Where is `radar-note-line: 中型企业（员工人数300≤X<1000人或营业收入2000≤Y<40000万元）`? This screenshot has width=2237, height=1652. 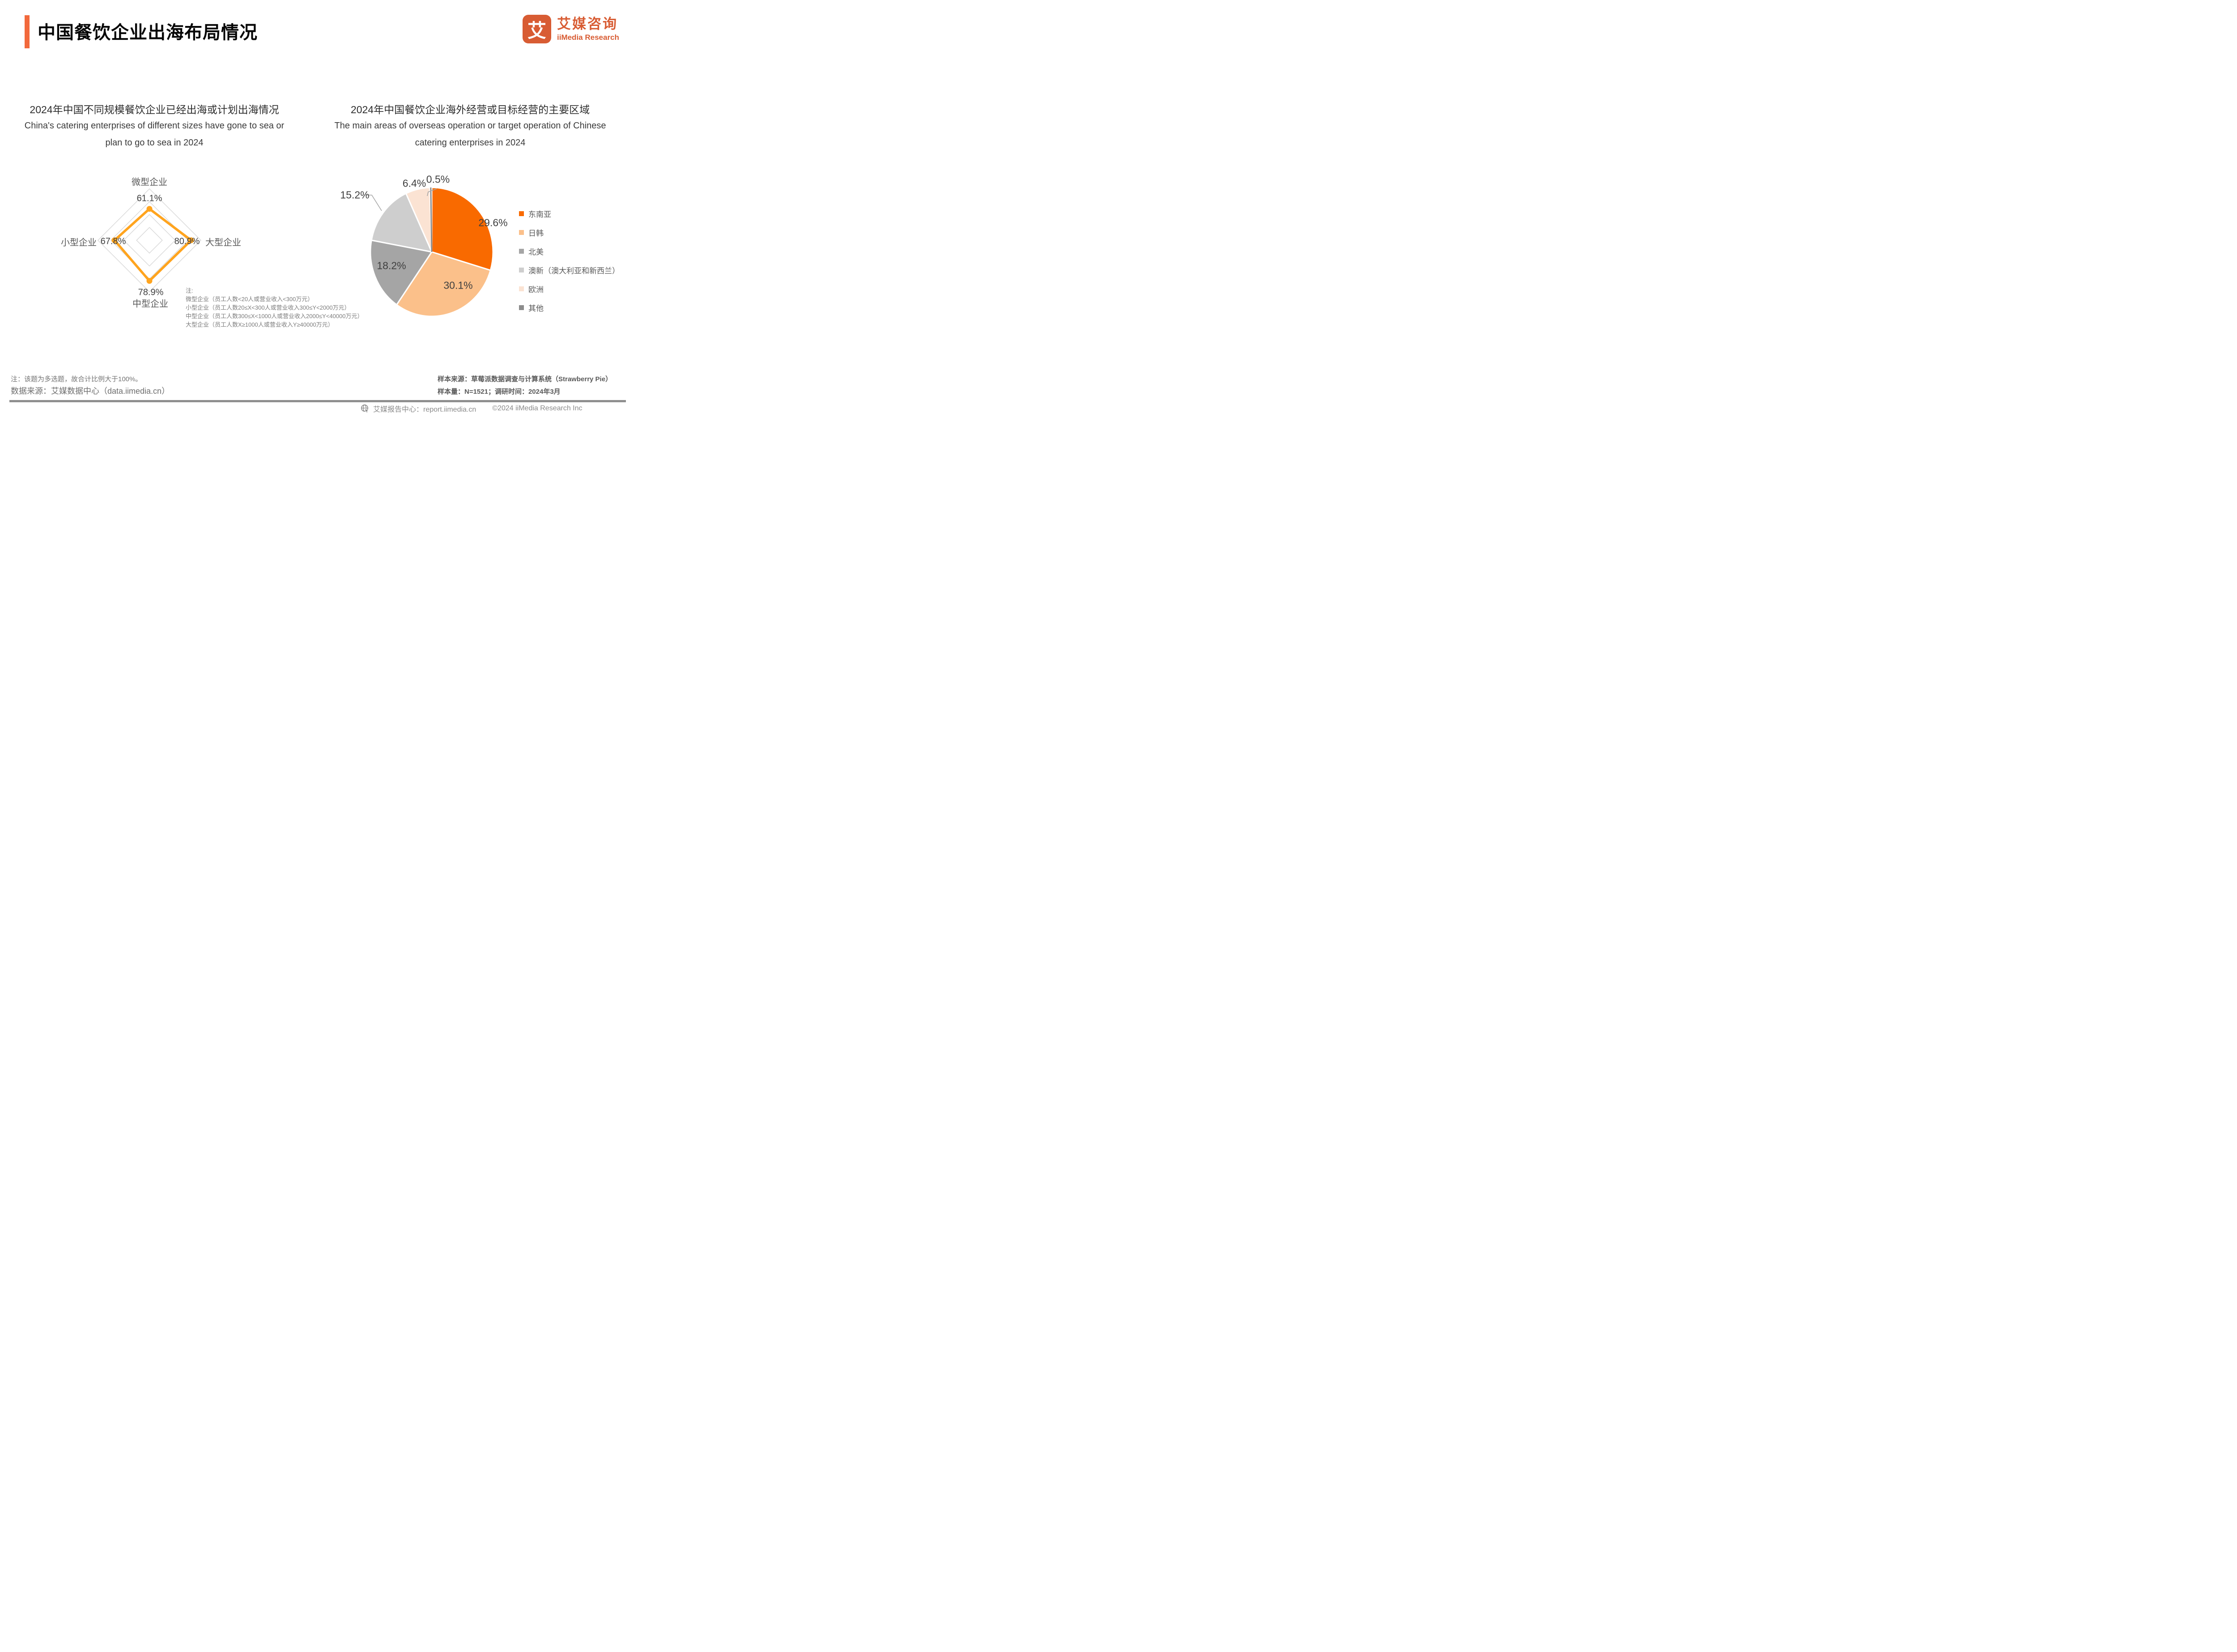 radar-note-line: 中型企业（员工人数300≤X<1000人或营业收入2000≤Y<40000万元） is located at coordinates (274, 316).